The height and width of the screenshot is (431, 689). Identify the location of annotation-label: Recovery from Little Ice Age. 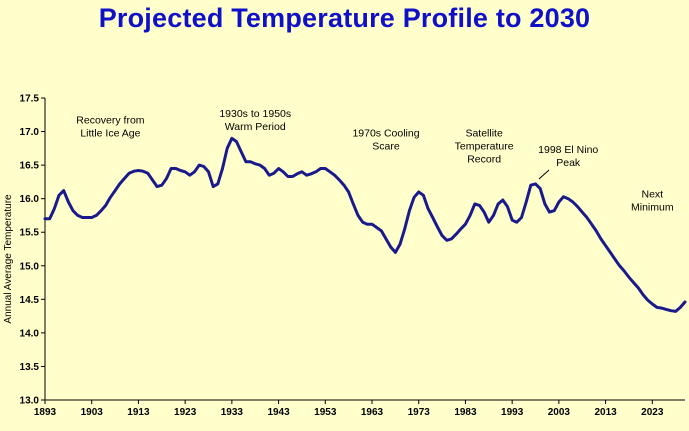
(110, 127).